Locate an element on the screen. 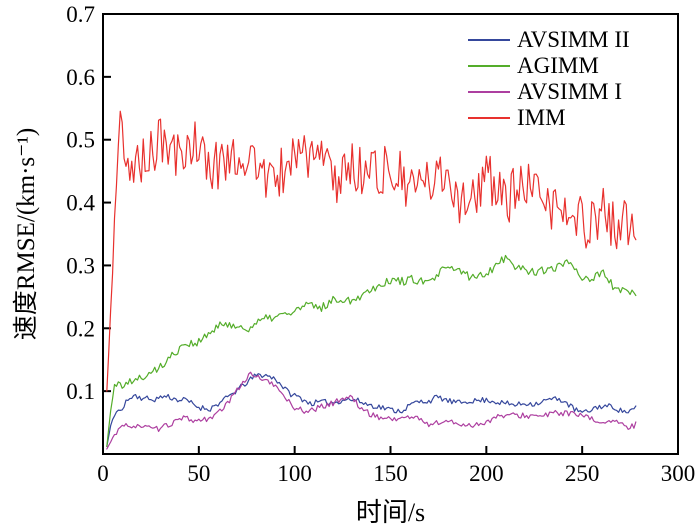 This screenshot has height=527, width=700. legend: AVSIMM II AGIMM AVSIMM I IMM is located at coordinates (549, 79).